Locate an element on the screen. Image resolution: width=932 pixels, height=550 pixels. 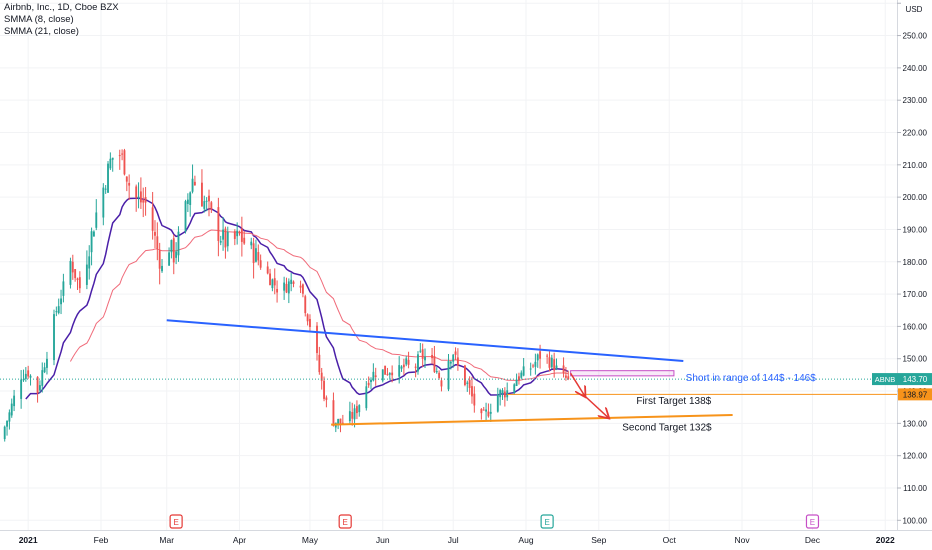
earnings-letter: E is located at coordinates (175, 522).